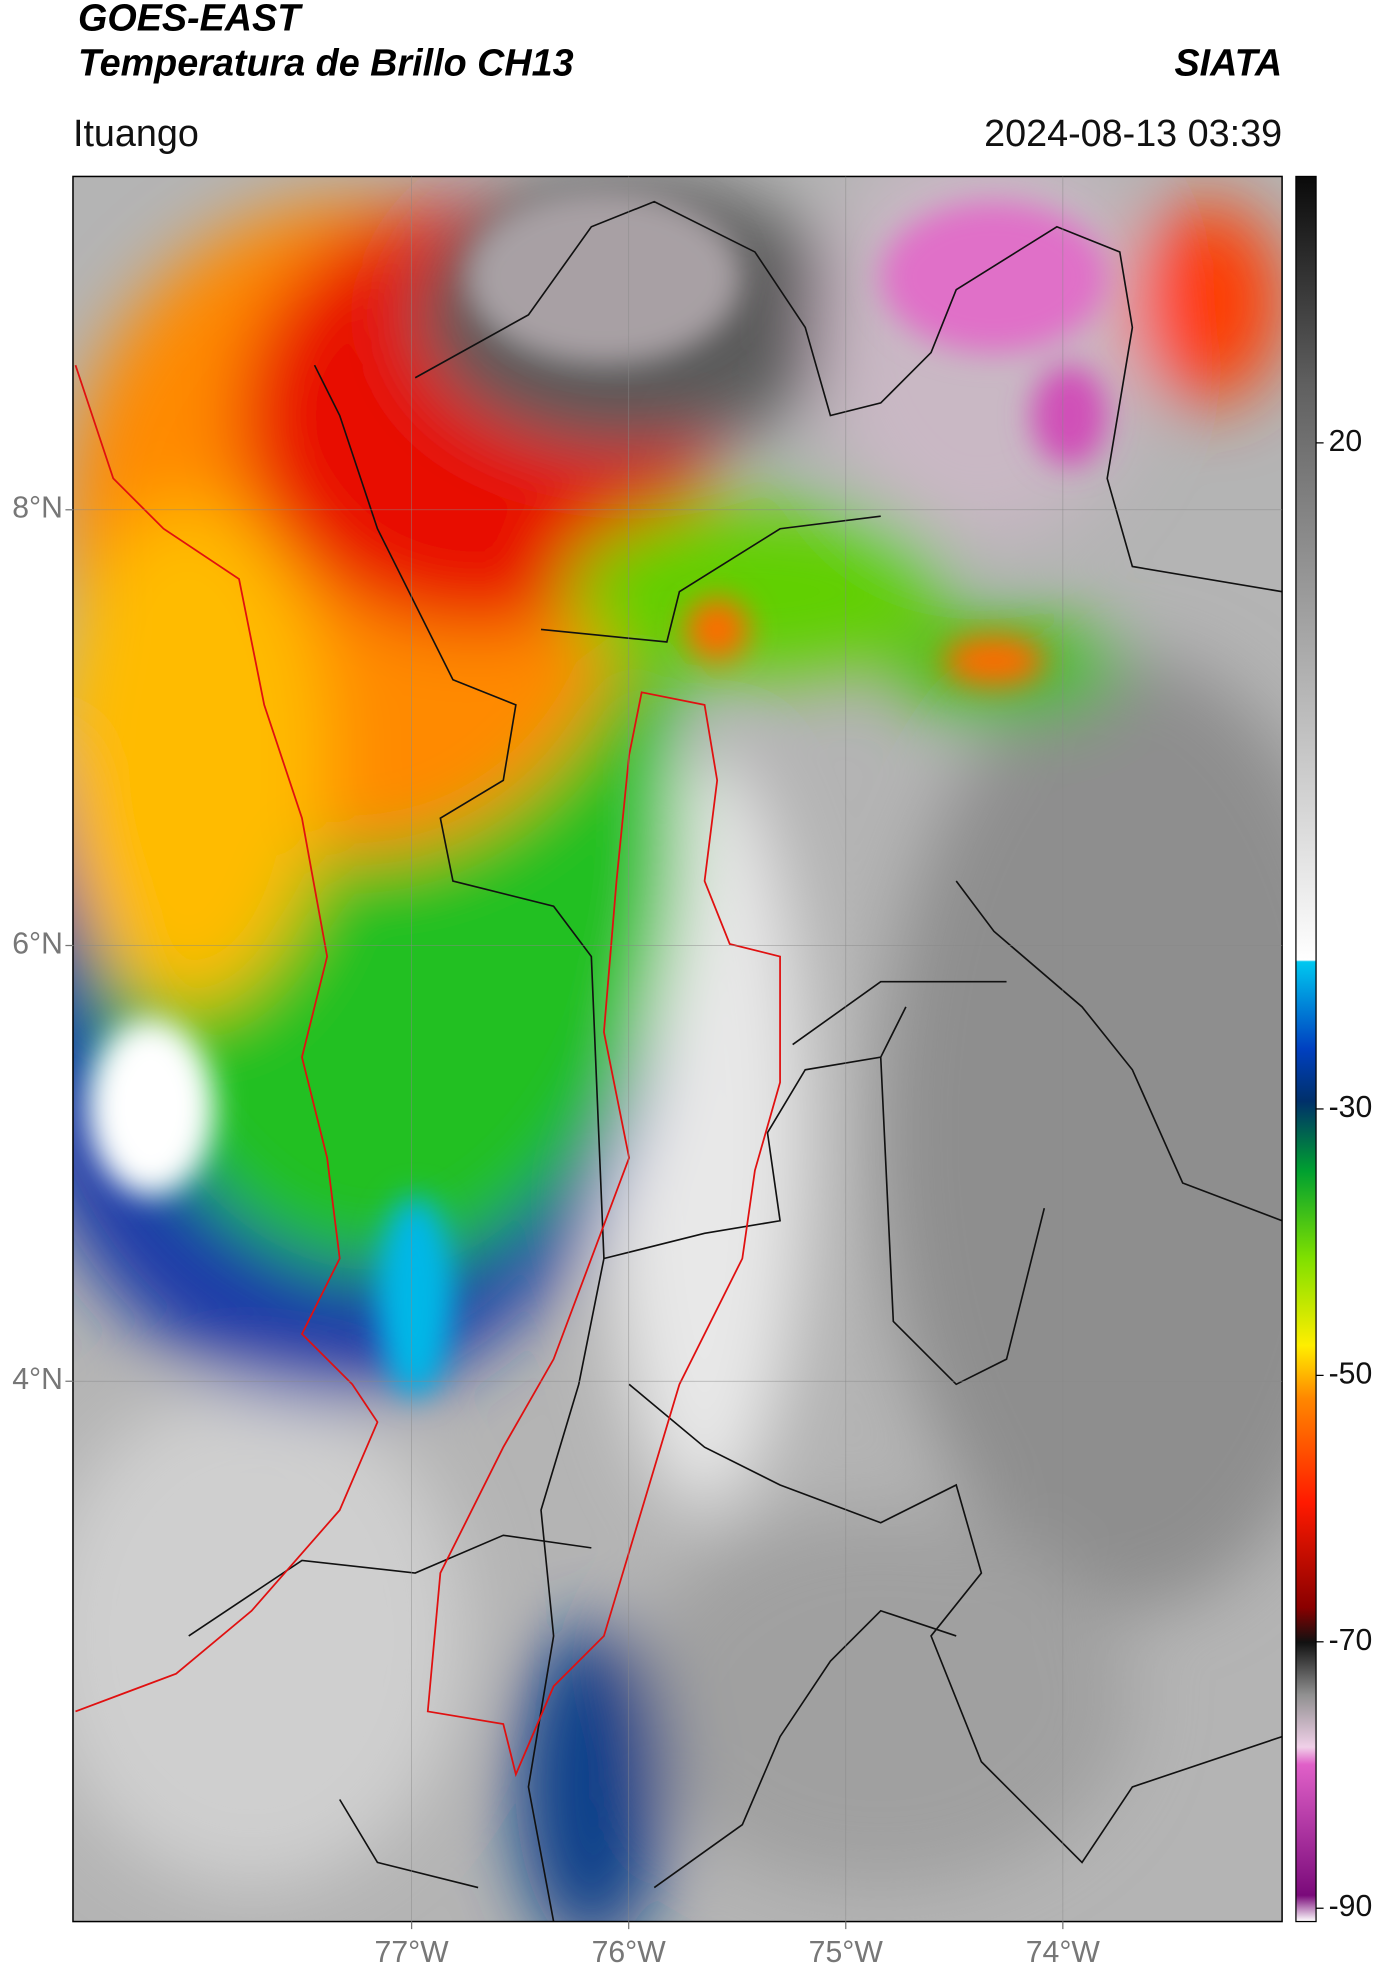  What do you see at coordinates (1133, 133) in the screenshot?
I see `datetime: 2024-08-13 03:39` at bounding box center [1133, 133].